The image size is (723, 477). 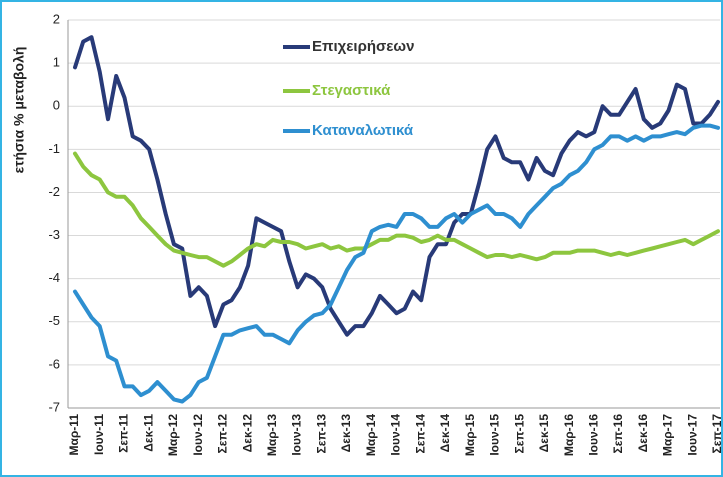 What do you see at coordinates (716, 434) in the screenshot?
I see `x-tick-label: Σεπ-17` at bounding box center [716, 434].